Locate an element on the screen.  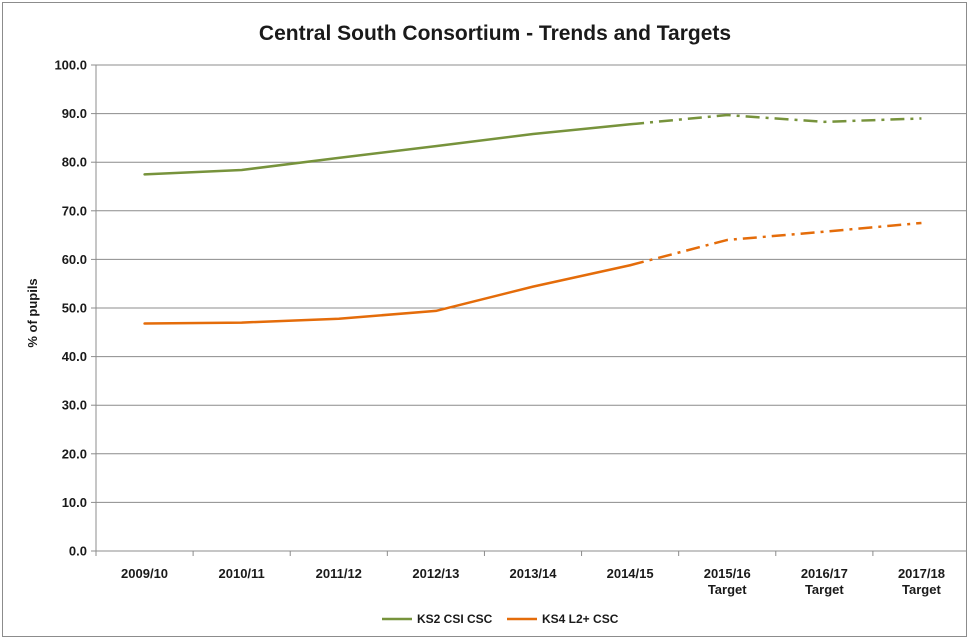
y-tick-label: 20.0 is located at coordinates (74, 453).